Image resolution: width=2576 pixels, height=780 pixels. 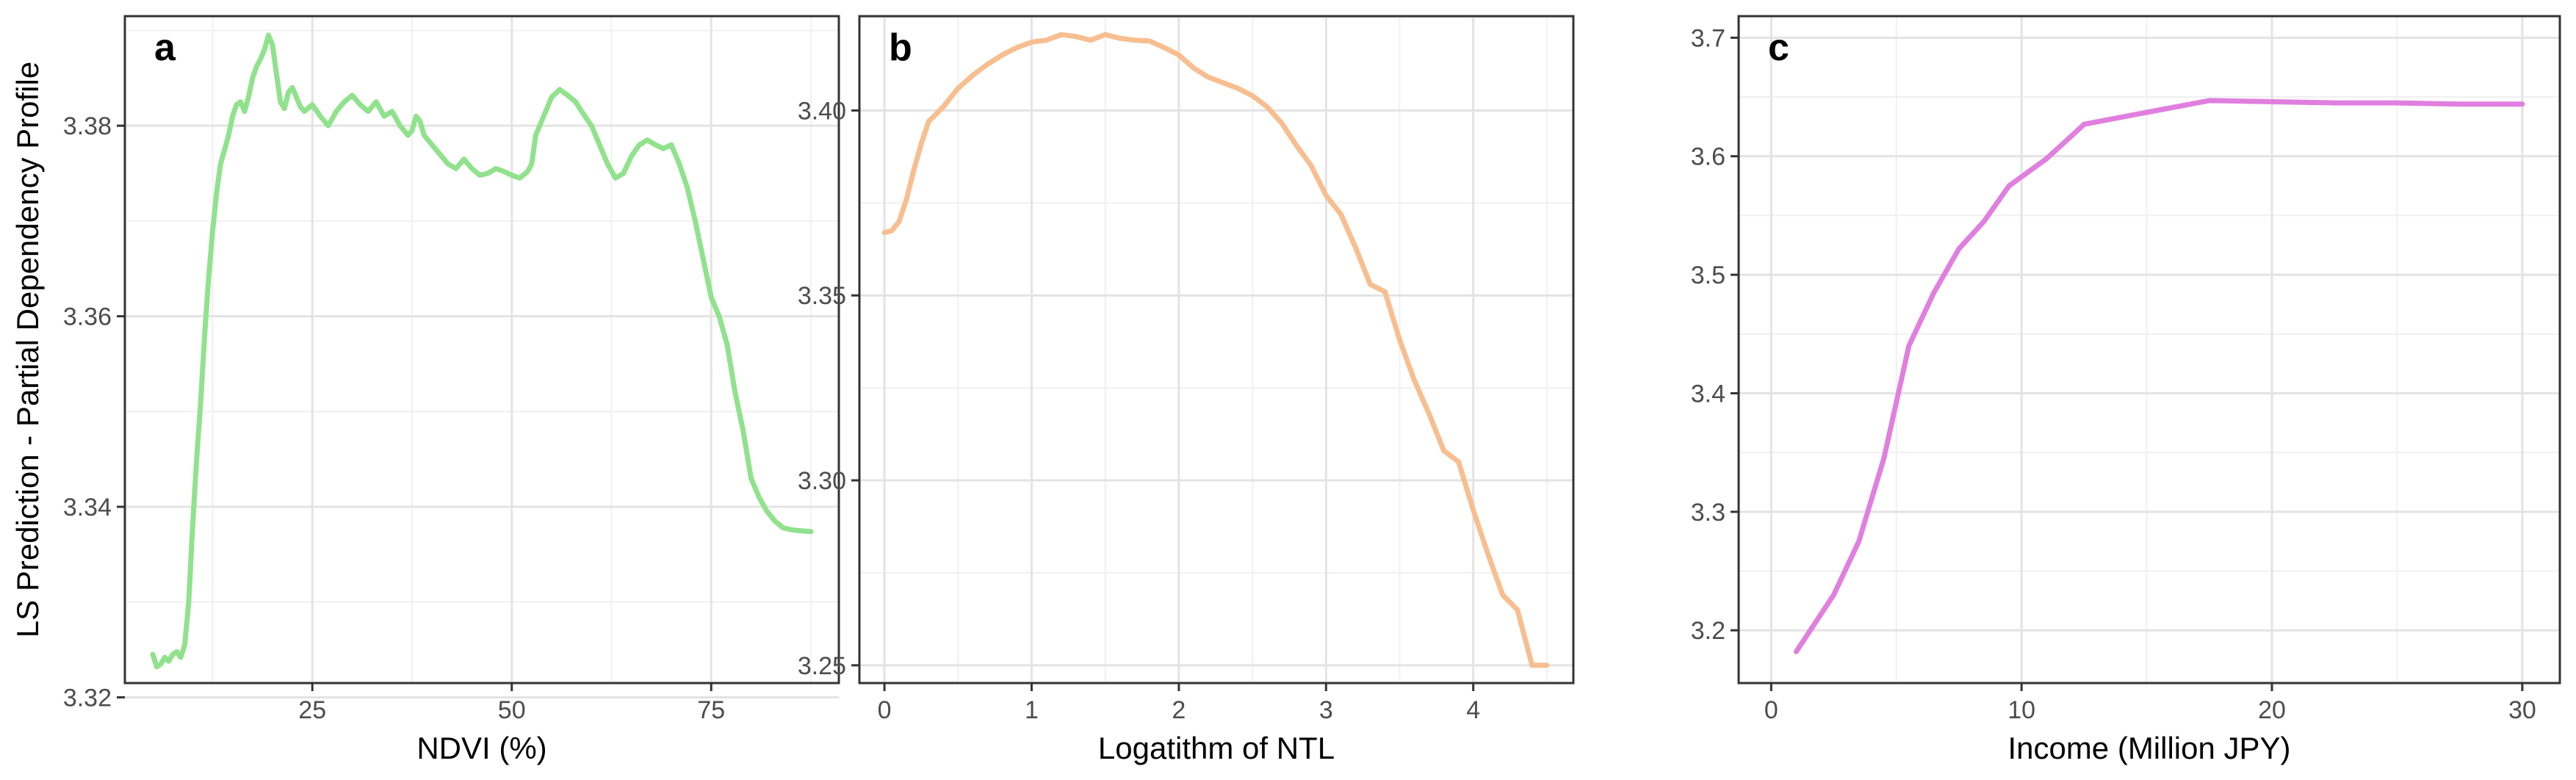 I want to click on x-tick-label: 50, so click(x=512, y=710).